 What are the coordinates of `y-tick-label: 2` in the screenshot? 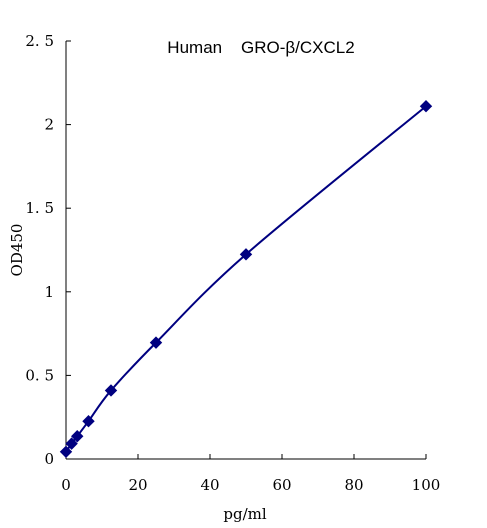 It's located at (49, 125).